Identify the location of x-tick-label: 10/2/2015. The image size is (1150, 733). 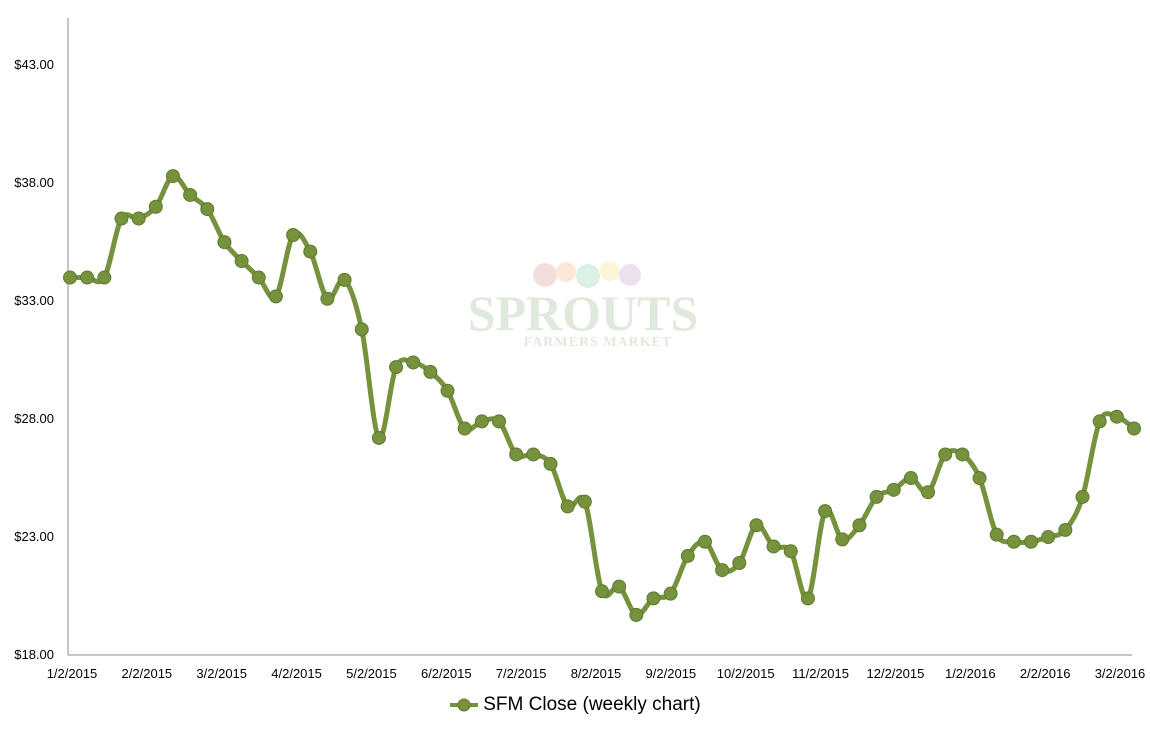
(746, 673).